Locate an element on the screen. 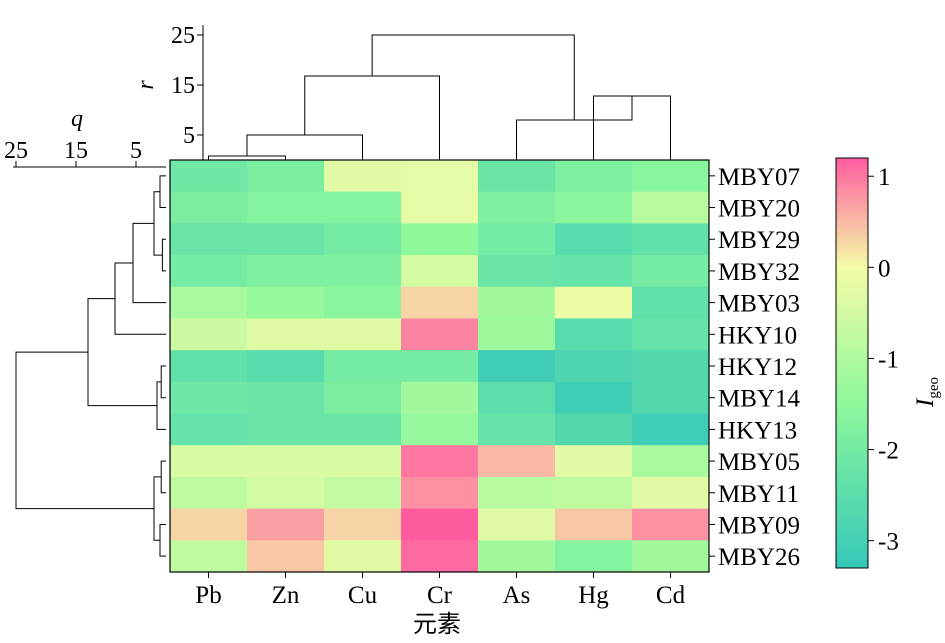  heatmap-cell-MBY07-Pb is located at coordinates (209, 176).